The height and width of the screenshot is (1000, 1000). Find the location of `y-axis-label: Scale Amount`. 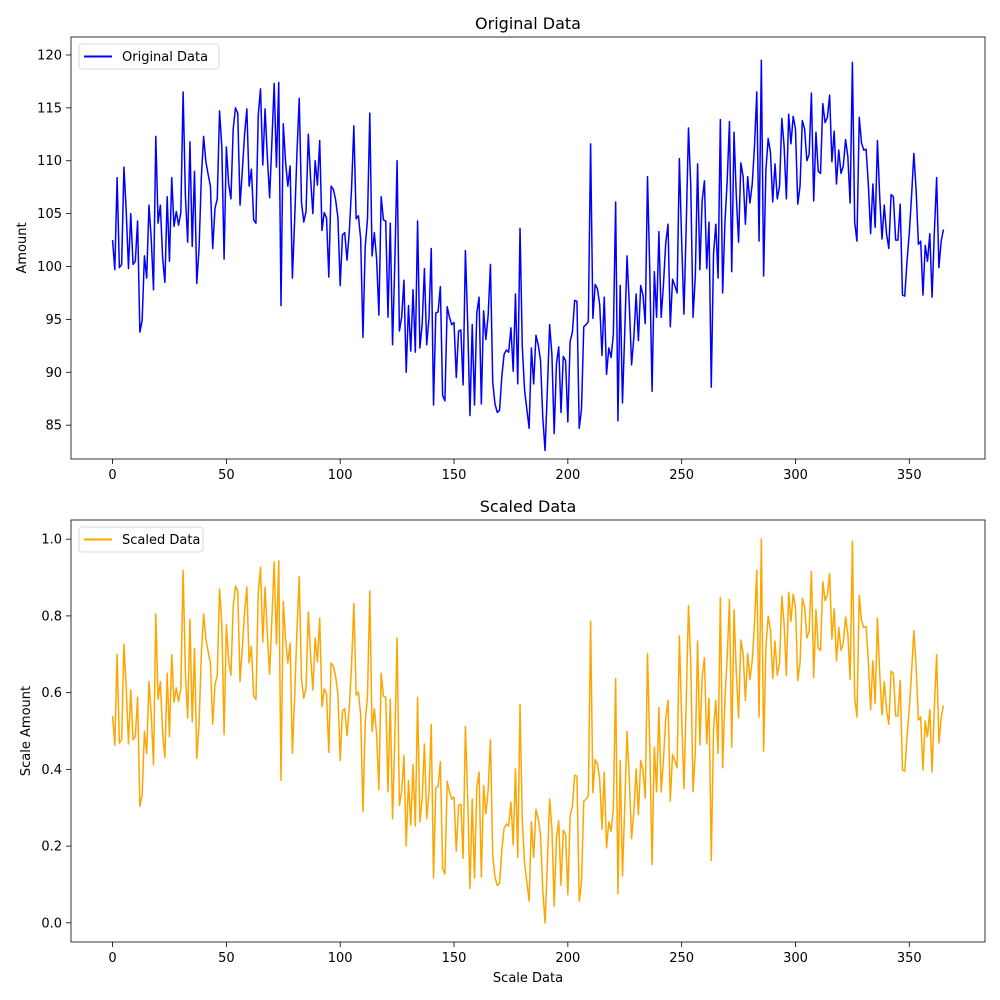

y-axis-label: Scale Amount is located at coordinates (26, 731).